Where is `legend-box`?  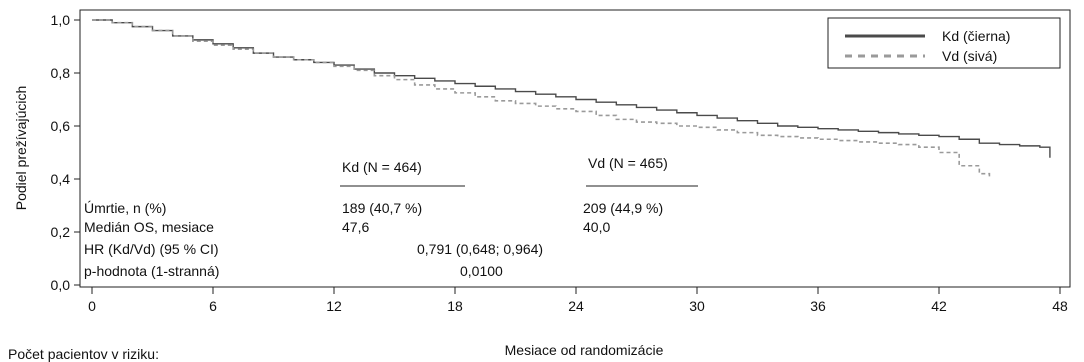
legend-box is located at coordinates (944, 43).